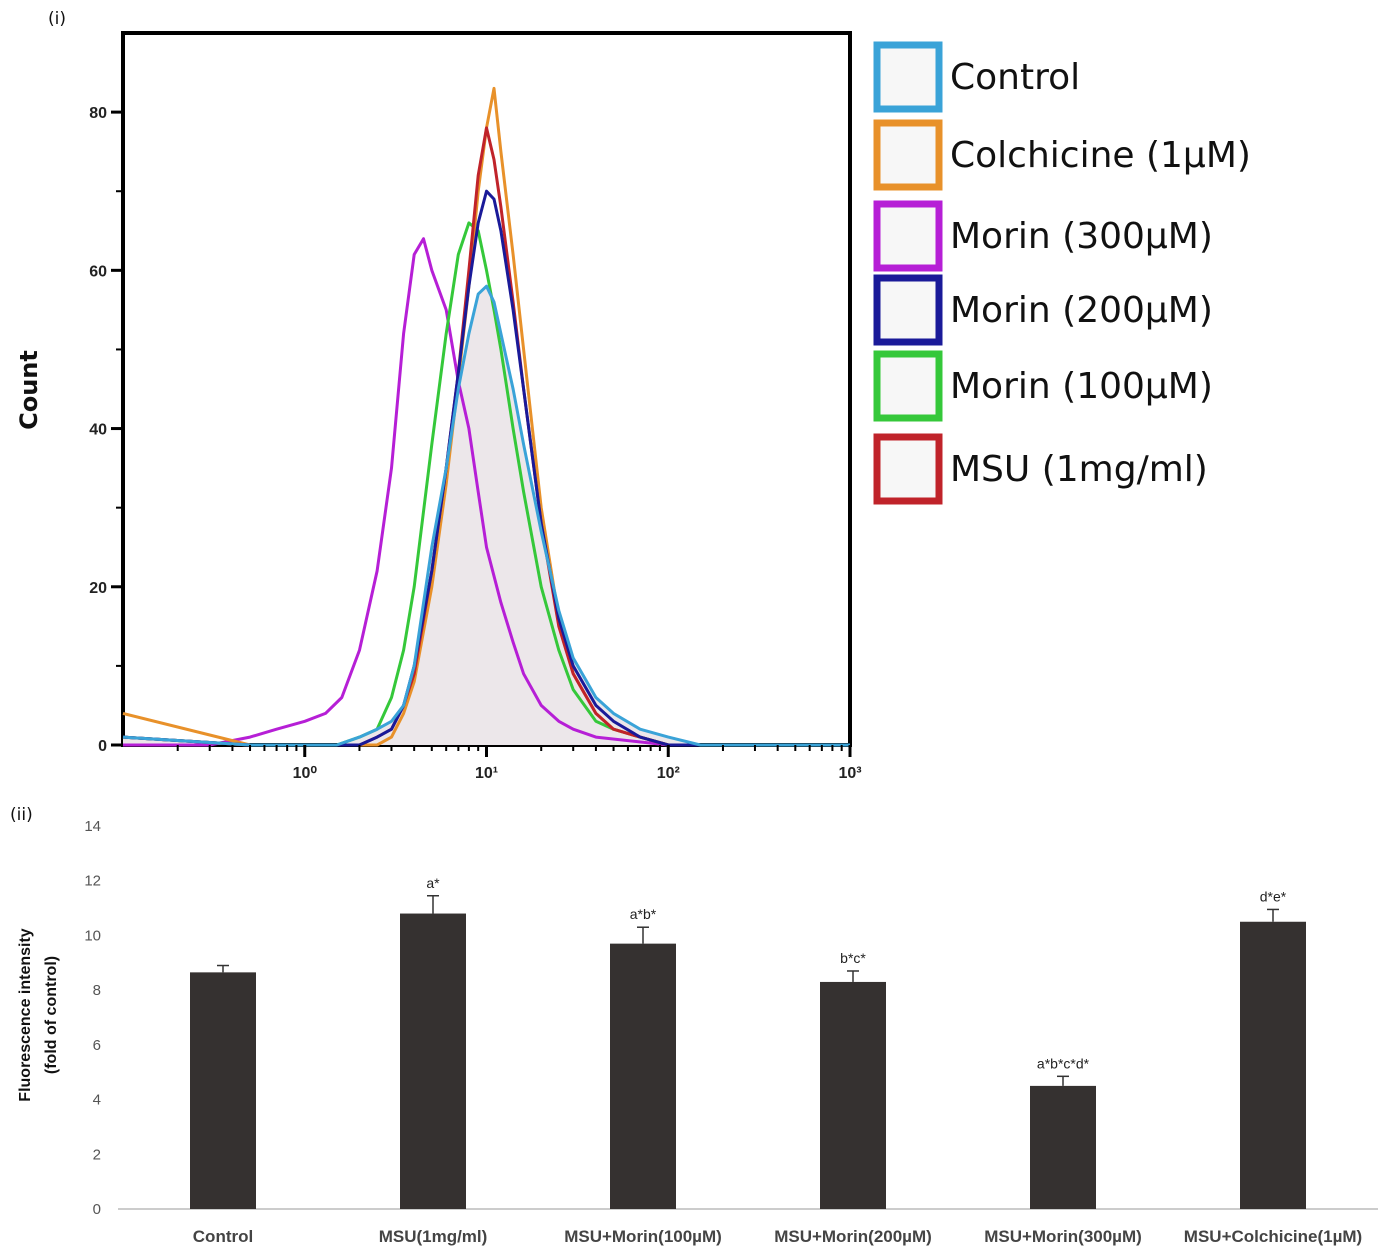  Describe the element at coordinates (98, 588) in the screenshot. I see `y-tick-label: 20` at that location.